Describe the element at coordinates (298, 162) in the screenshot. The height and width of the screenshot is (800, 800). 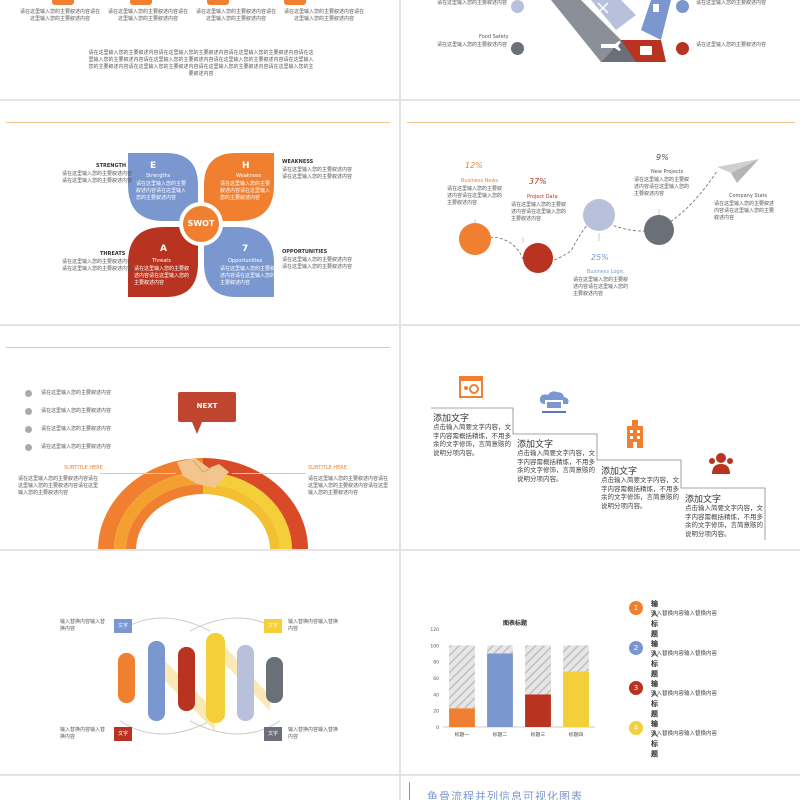
I see `weakness-label: WEAKNESS` at that location.